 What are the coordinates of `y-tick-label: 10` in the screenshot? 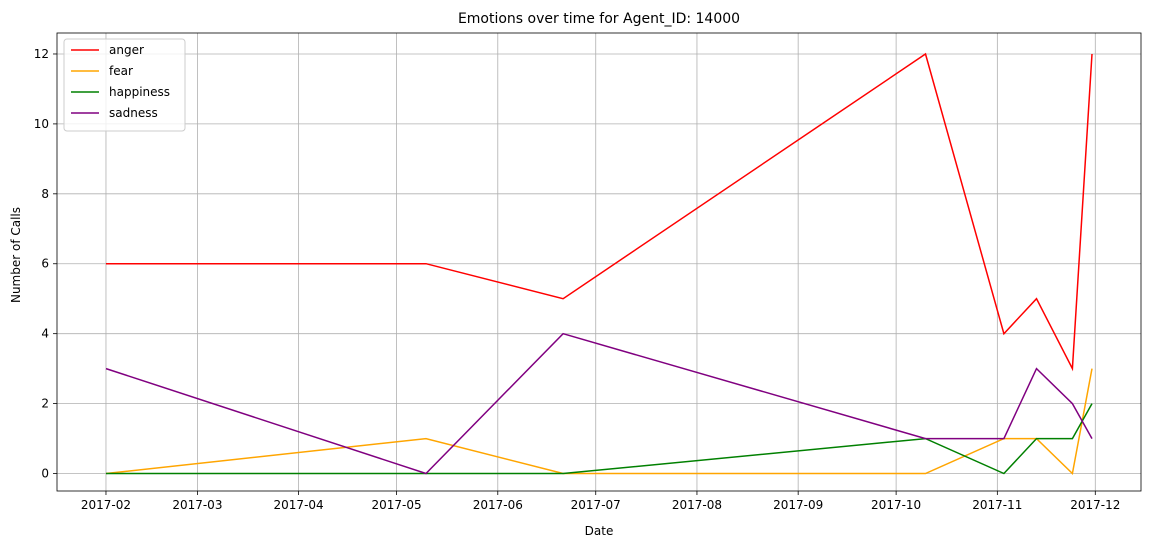 It's located at (41, 124).